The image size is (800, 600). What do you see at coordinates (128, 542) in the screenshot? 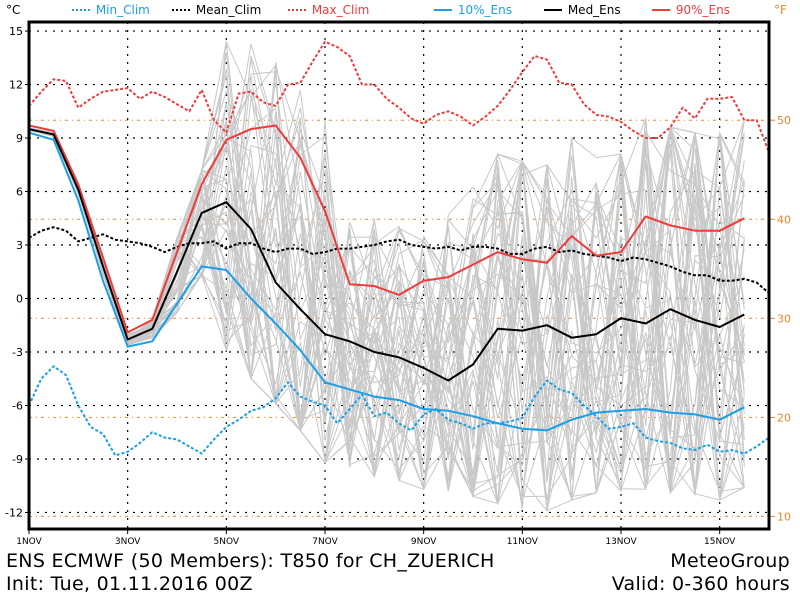
I see `xtick-label: 3NOV` at bounding box center [128, 542].